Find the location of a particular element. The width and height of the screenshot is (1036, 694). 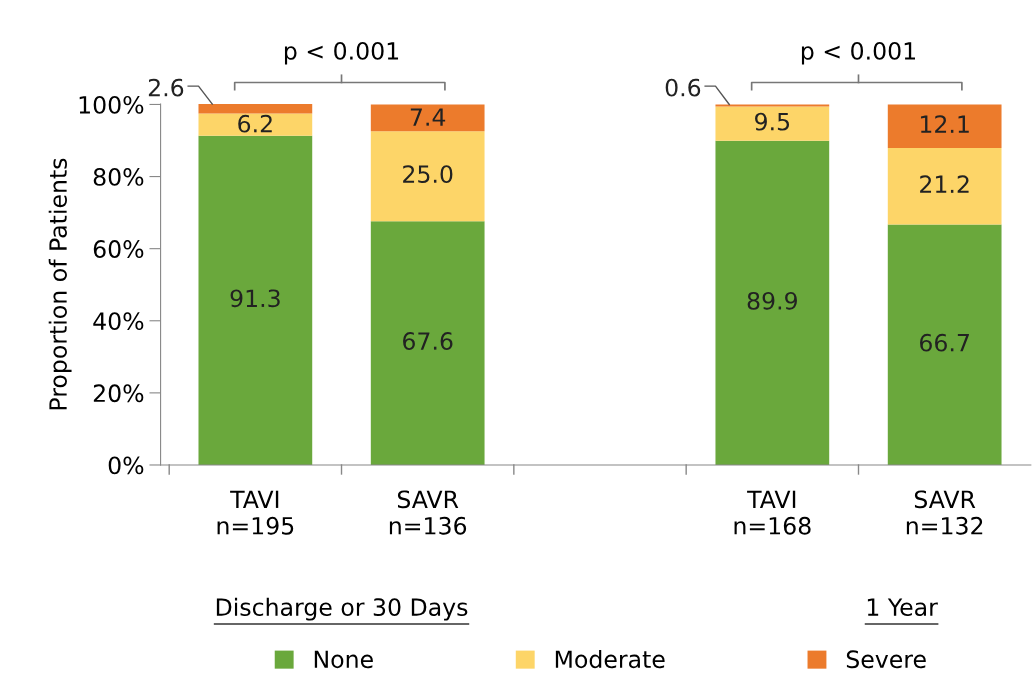

data-label: 21.2 is located at coordinates (944, 184).